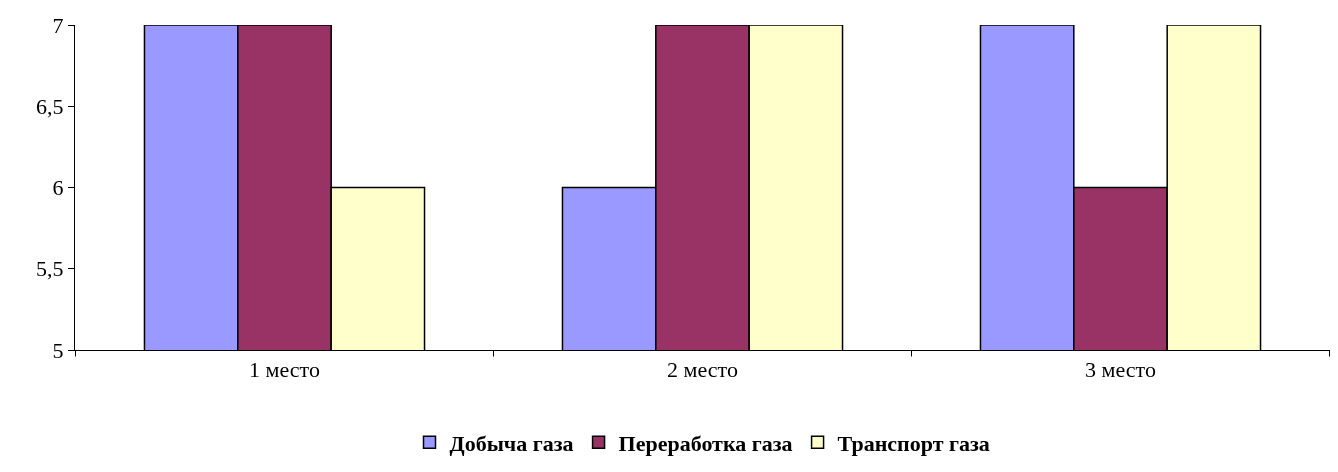 The height and width of the screenshot is (472, 1338). Describe the element at coordinates (284, 370) in the screenshot. I see `x-tick-label: 1 место` at that location.